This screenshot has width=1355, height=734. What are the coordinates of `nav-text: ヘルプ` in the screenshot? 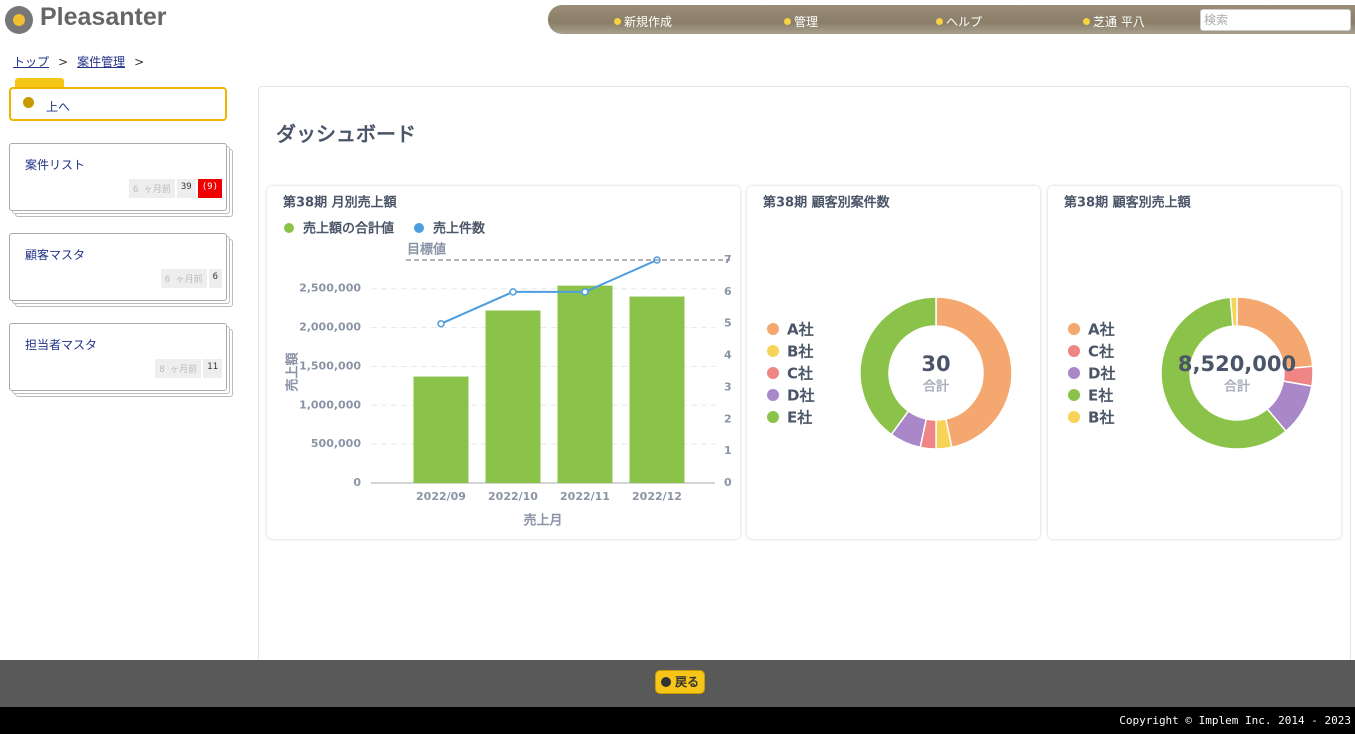 It's located at (964, 22).